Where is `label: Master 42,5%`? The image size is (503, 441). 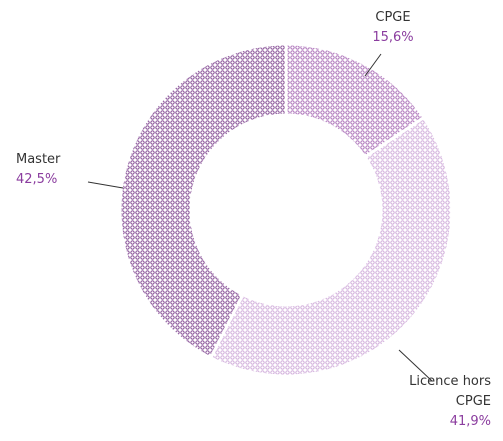
label: Master 42,5% is located at coordinates (51, 170).